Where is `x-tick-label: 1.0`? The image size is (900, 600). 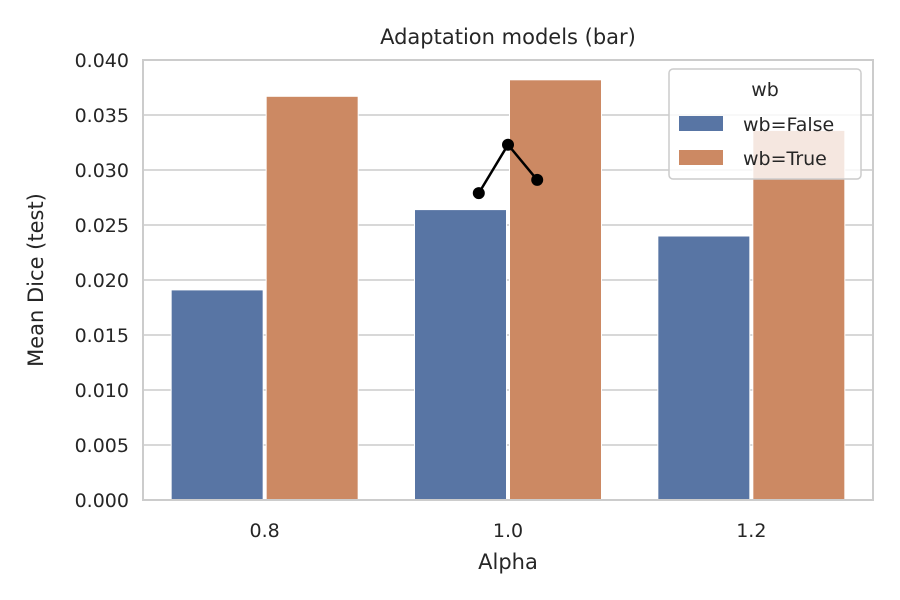
x-tick-label: 1.0 is located at coordinates (508, 531).